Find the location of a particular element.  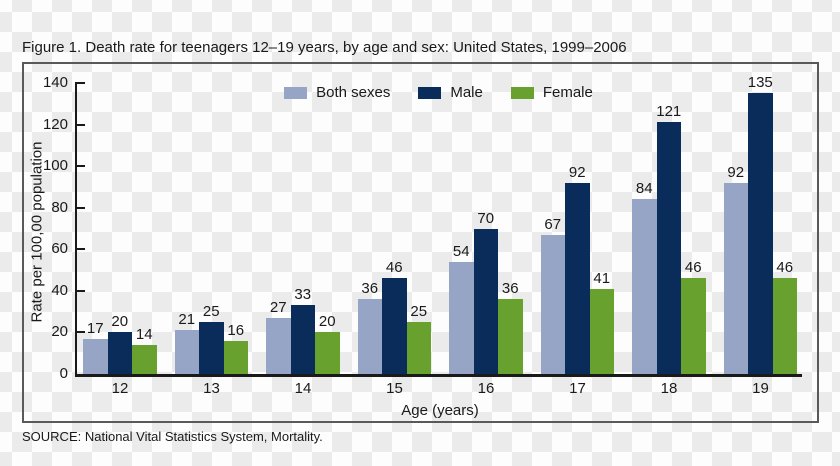

bar-value-label: 33 is located at coordinates (303, 295).